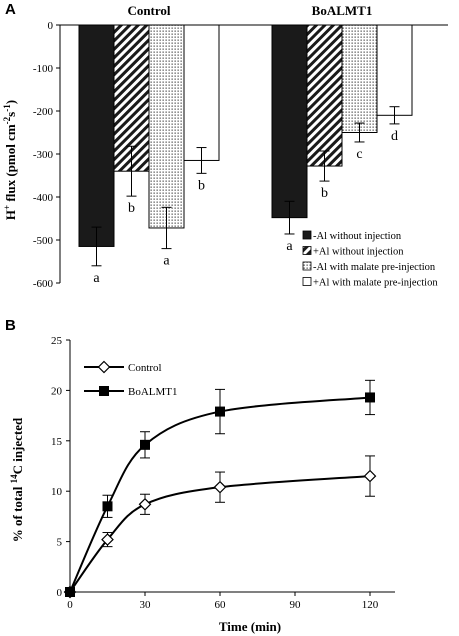  Describe the element at coordinates (374, 267) in the screenshot. I see `legend-entry: -Al with malate pre-injection` at that location.